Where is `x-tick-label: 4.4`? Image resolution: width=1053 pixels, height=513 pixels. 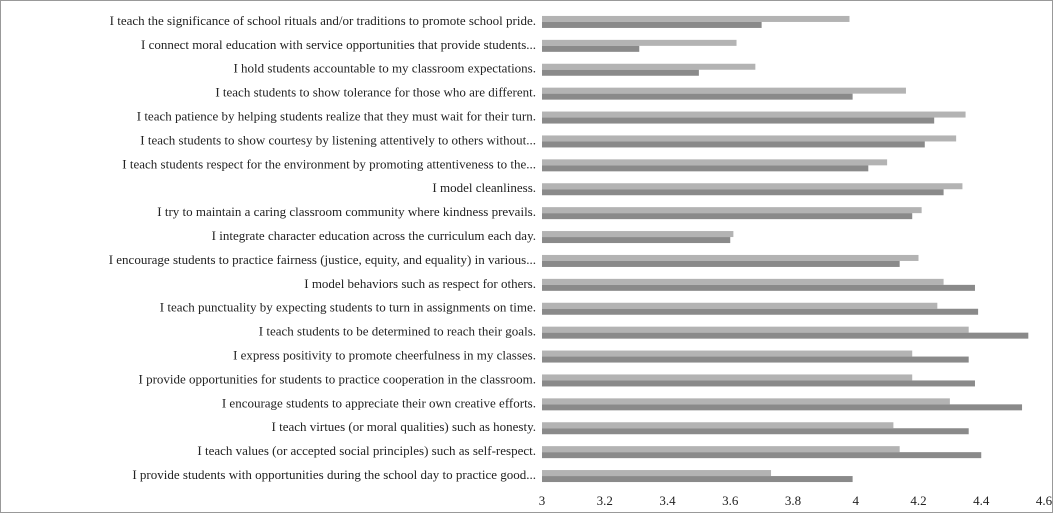
x-tick-label: 4.4 is located at coordinates (981, 500).